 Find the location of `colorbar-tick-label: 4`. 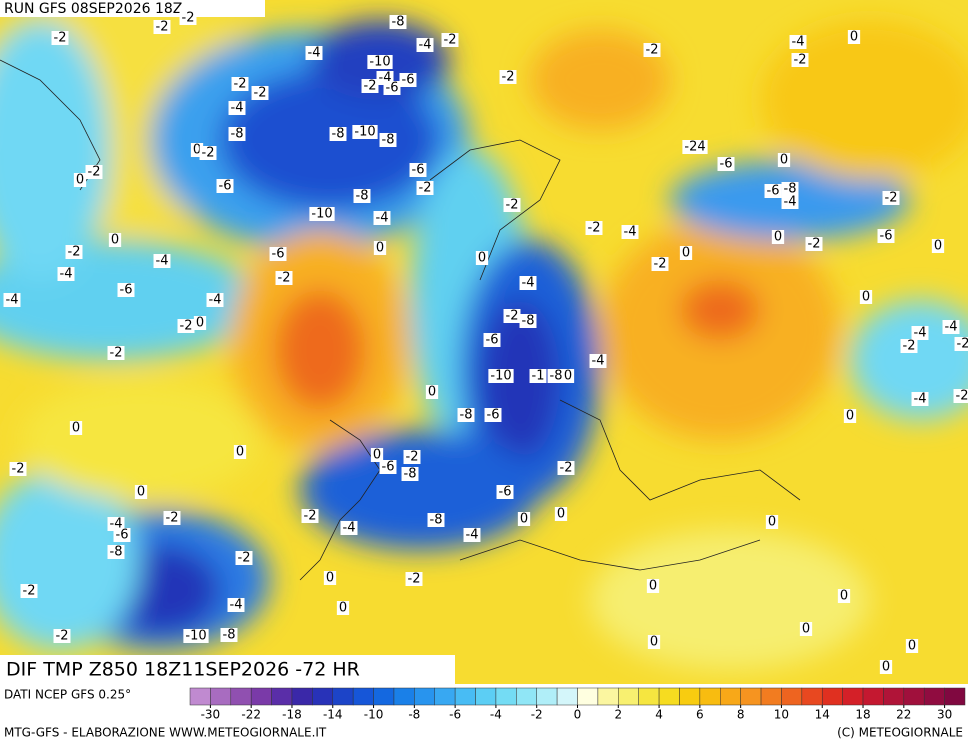

colorbar-tick-label: 4 is located at coordinates (659, 715).